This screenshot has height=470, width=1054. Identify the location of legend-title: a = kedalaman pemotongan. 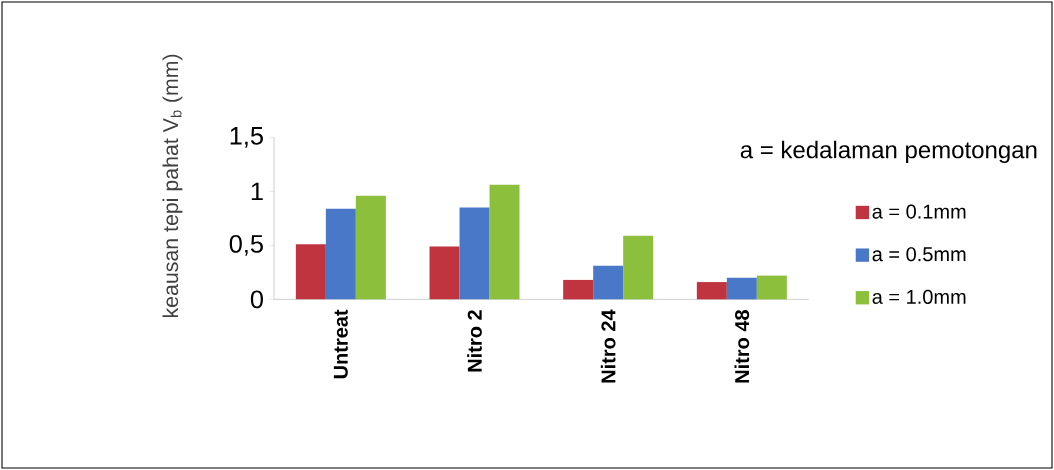
(888, 152).